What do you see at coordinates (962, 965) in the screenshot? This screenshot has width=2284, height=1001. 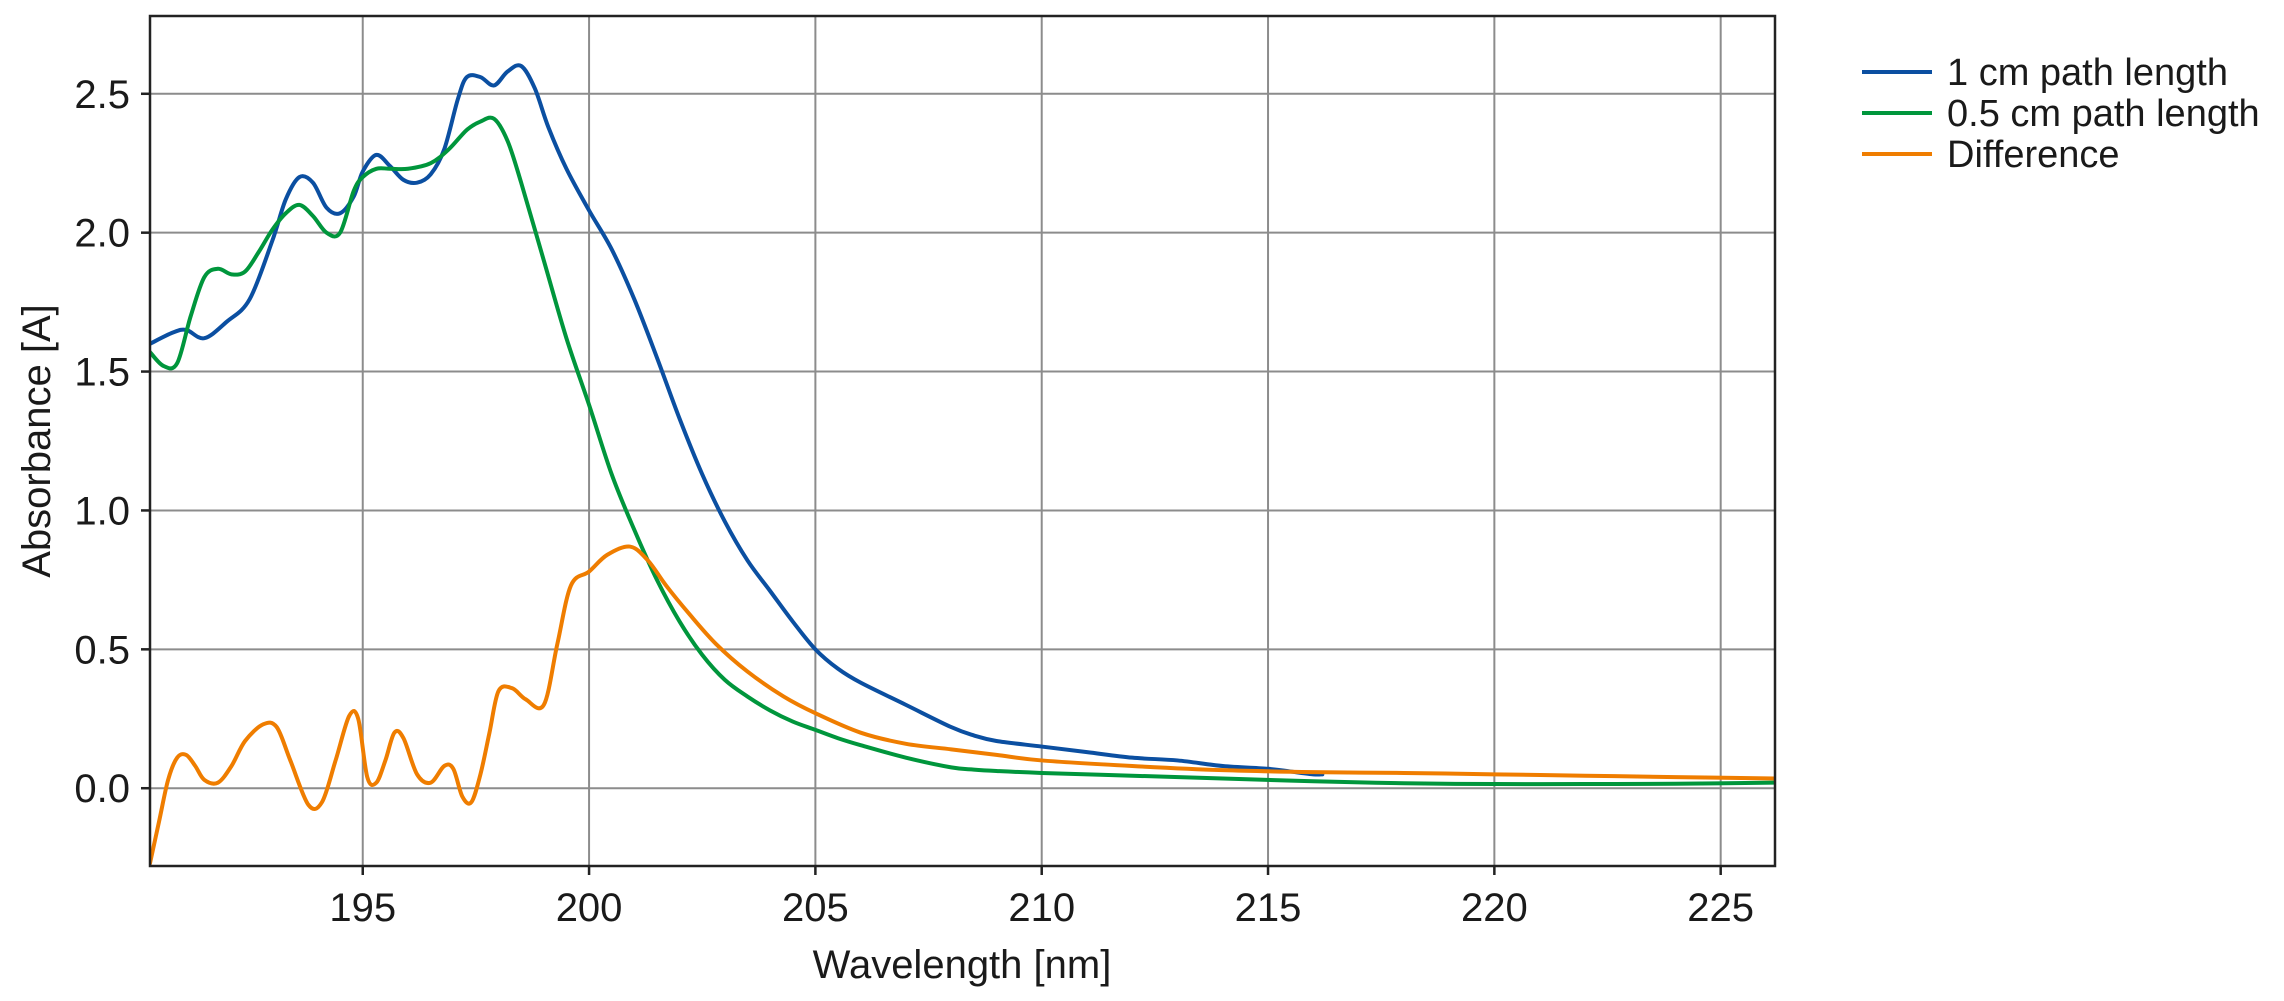 I see `x-axis-title: Wavelength [nm]` at bounding box center [962, 965].